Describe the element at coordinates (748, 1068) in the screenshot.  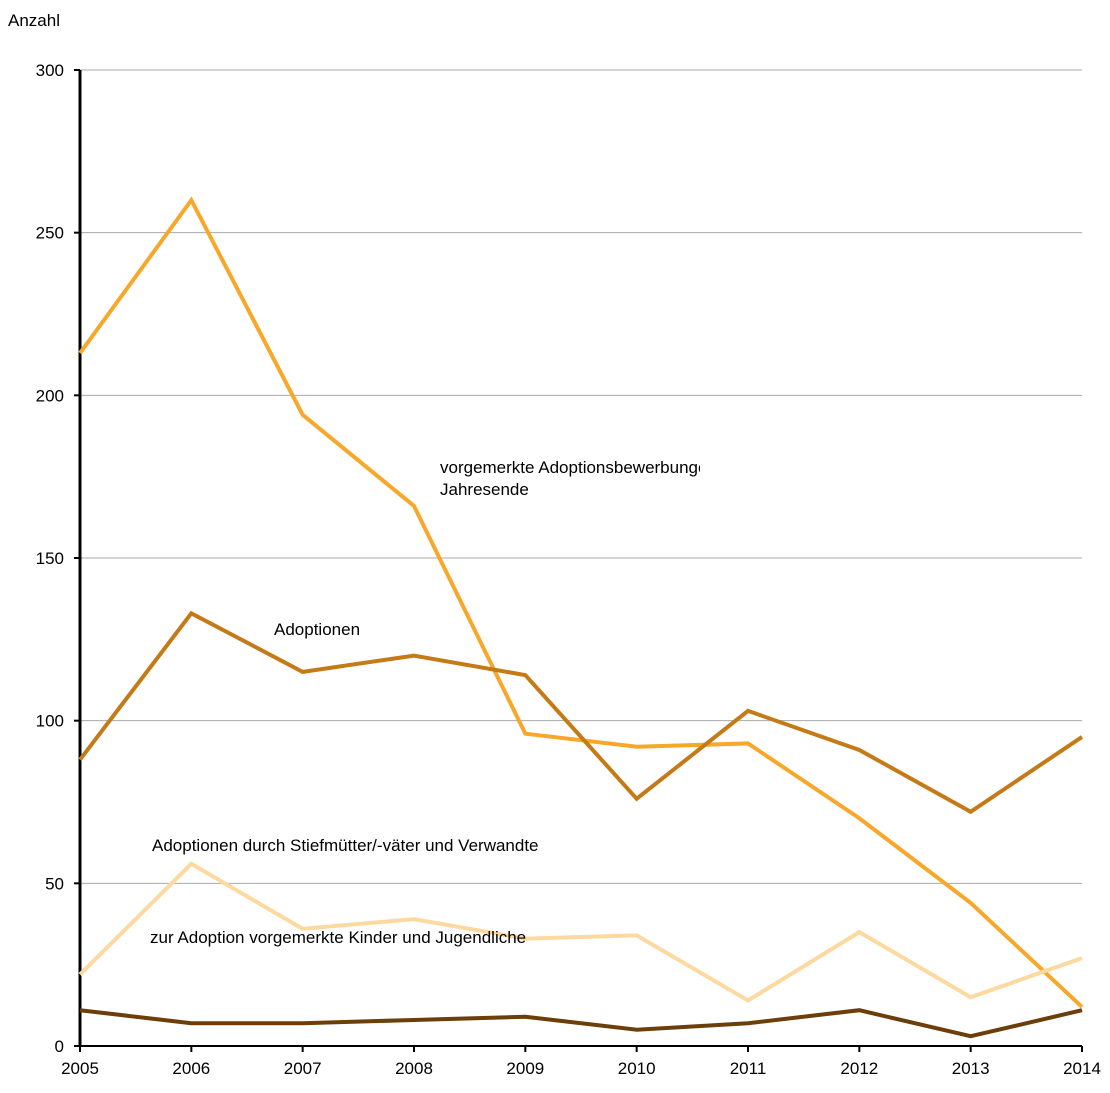
I see `x-tick-label: 2011` at that location.